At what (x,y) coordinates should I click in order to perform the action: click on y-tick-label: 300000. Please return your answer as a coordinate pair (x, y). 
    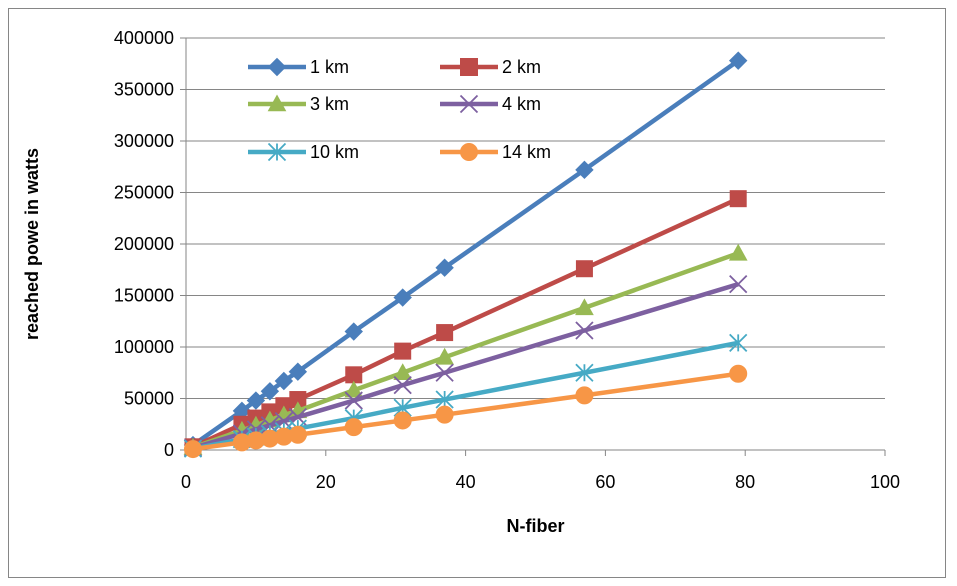
    Looking at the image, I should click on (144, 141).